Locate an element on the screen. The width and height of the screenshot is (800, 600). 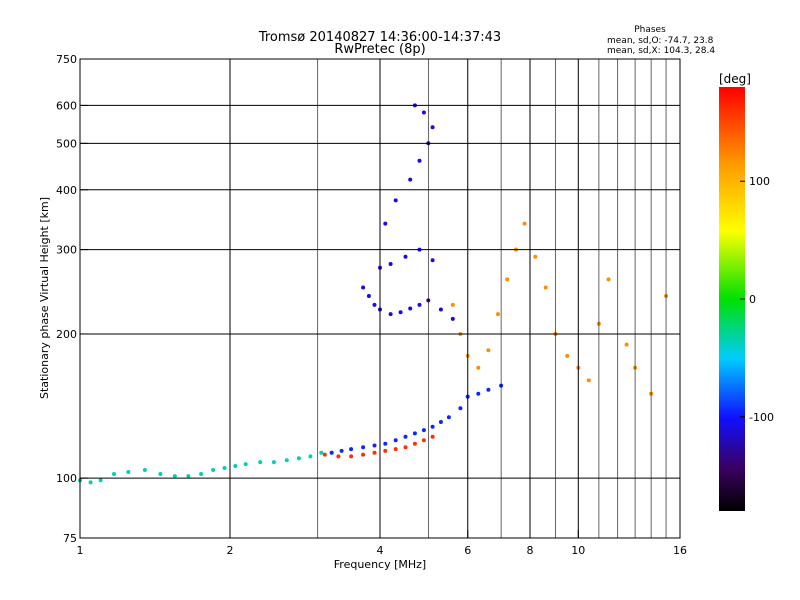
y-tick-label: 300 is located at coordinates (66, 250).